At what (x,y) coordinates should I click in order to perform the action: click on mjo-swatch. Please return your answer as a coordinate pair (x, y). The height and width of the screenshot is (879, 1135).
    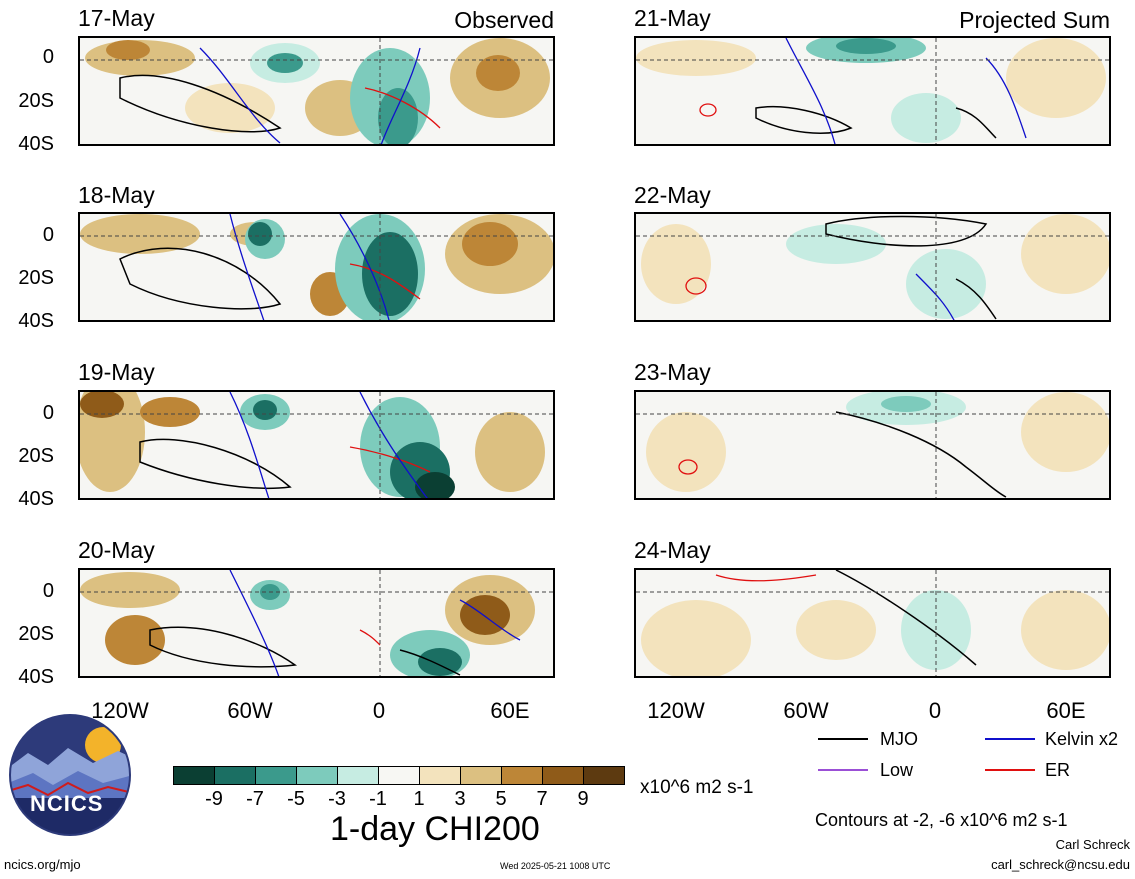
    Looking at the image, I should click on (843, 739).